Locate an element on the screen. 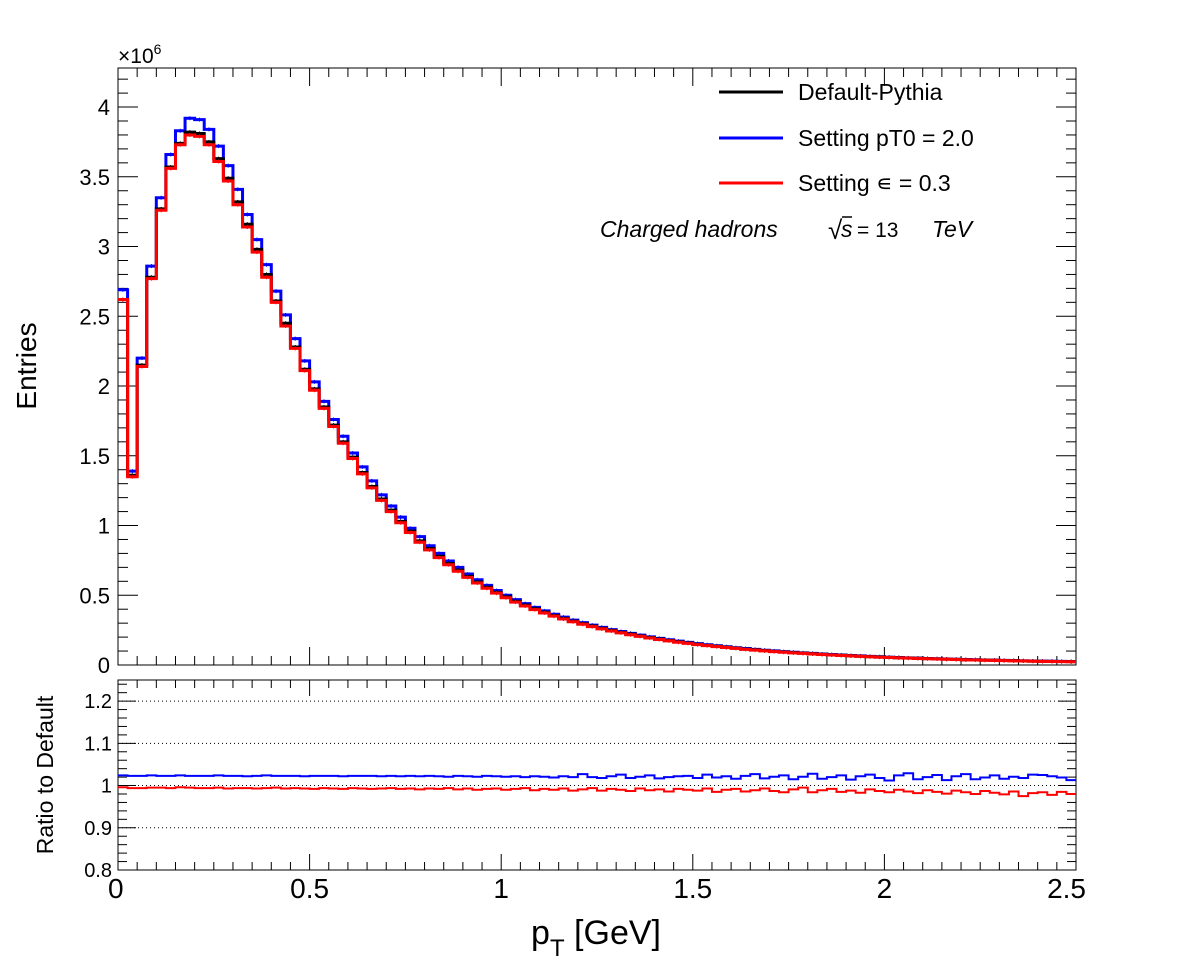 The width and height of the screenshot is (1196, 972). legend-label-pt0: Setting pT0 = 2.0 is located at coordinates (886, 138).